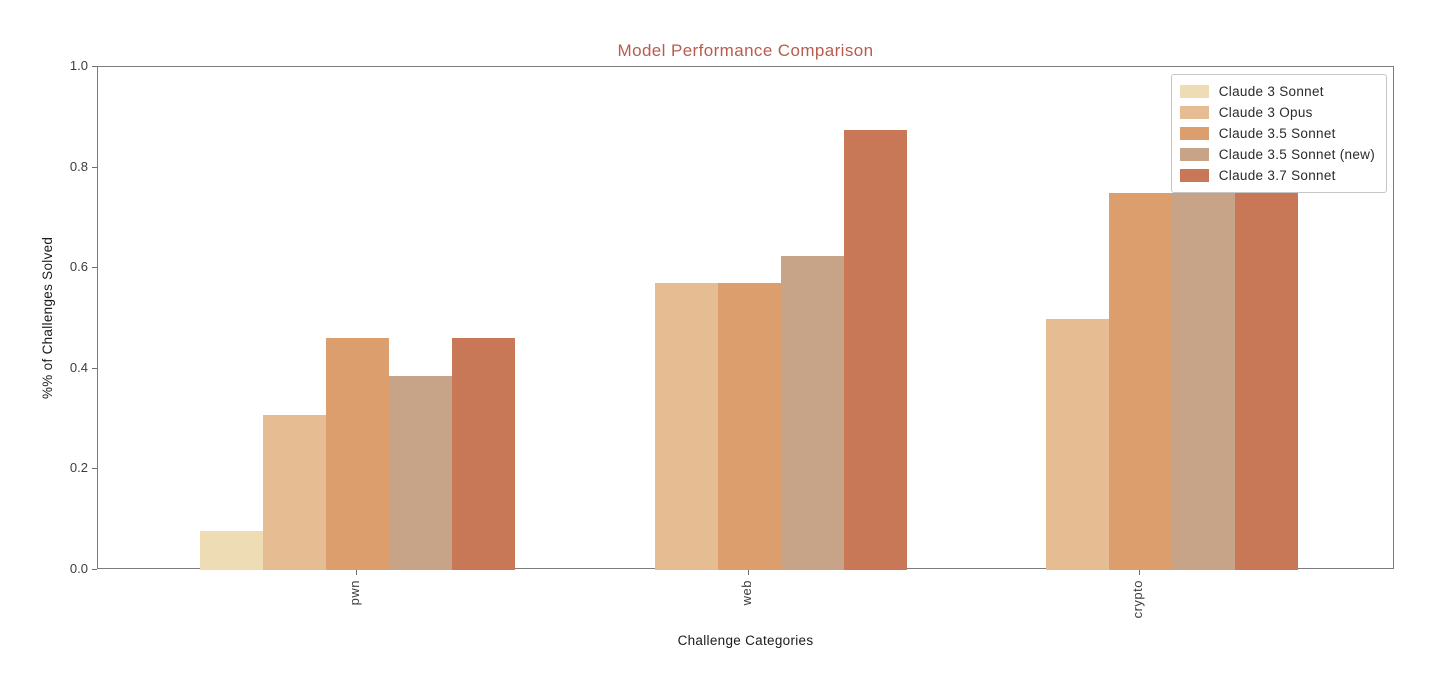  What do you see at coordinates (875, 349) in the screenshot?
I see `bar-claude-3.7-sonnet-web` at bounding box center [875, 349].